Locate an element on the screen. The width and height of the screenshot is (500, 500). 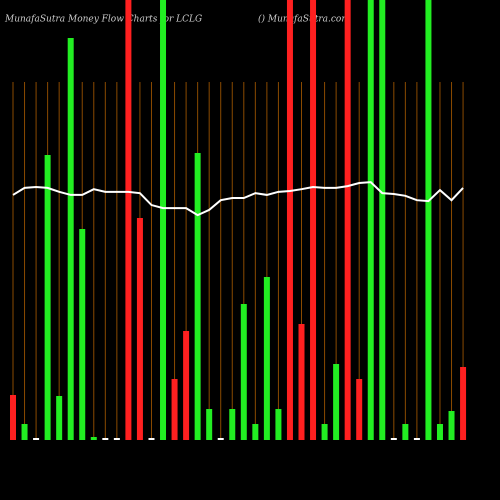
chart-title: MunafaSutra Money Flow Charts for LCLG is located at coordinates (103, 20).